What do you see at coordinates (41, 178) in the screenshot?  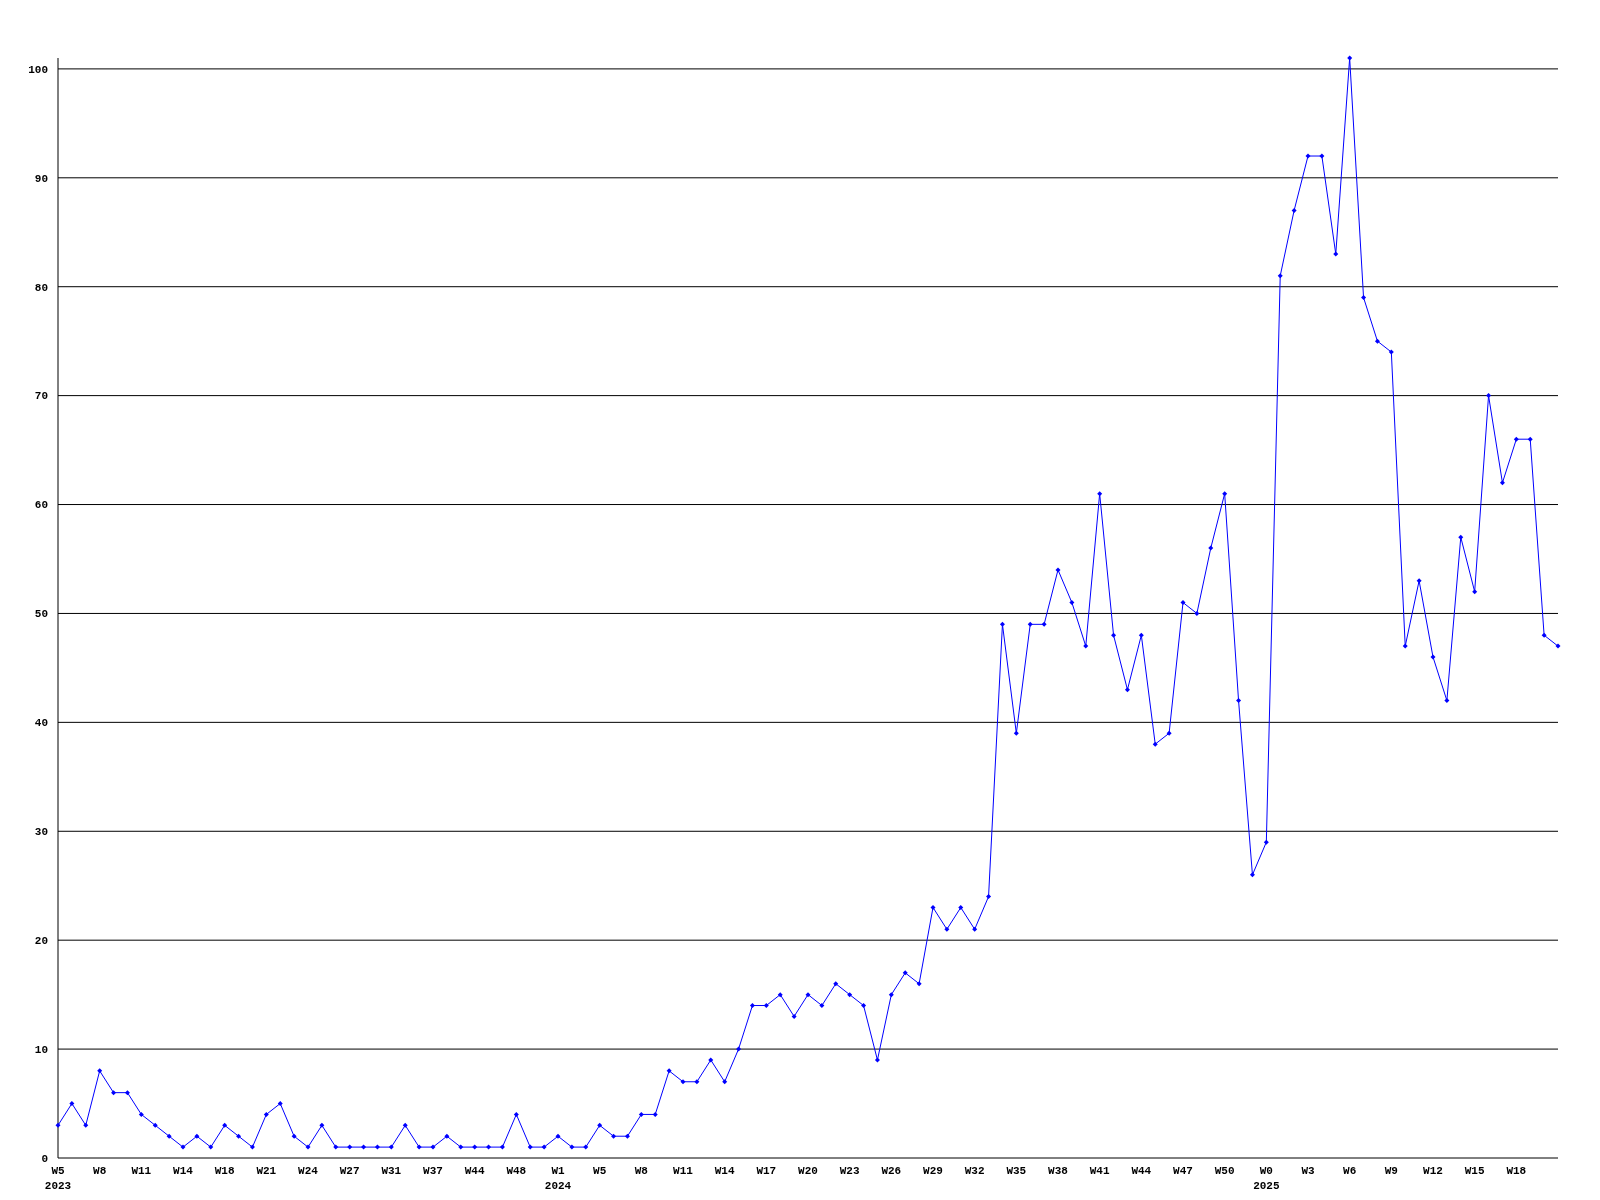 I see `y-tick-label: 90` at bounding box center [41, 178].